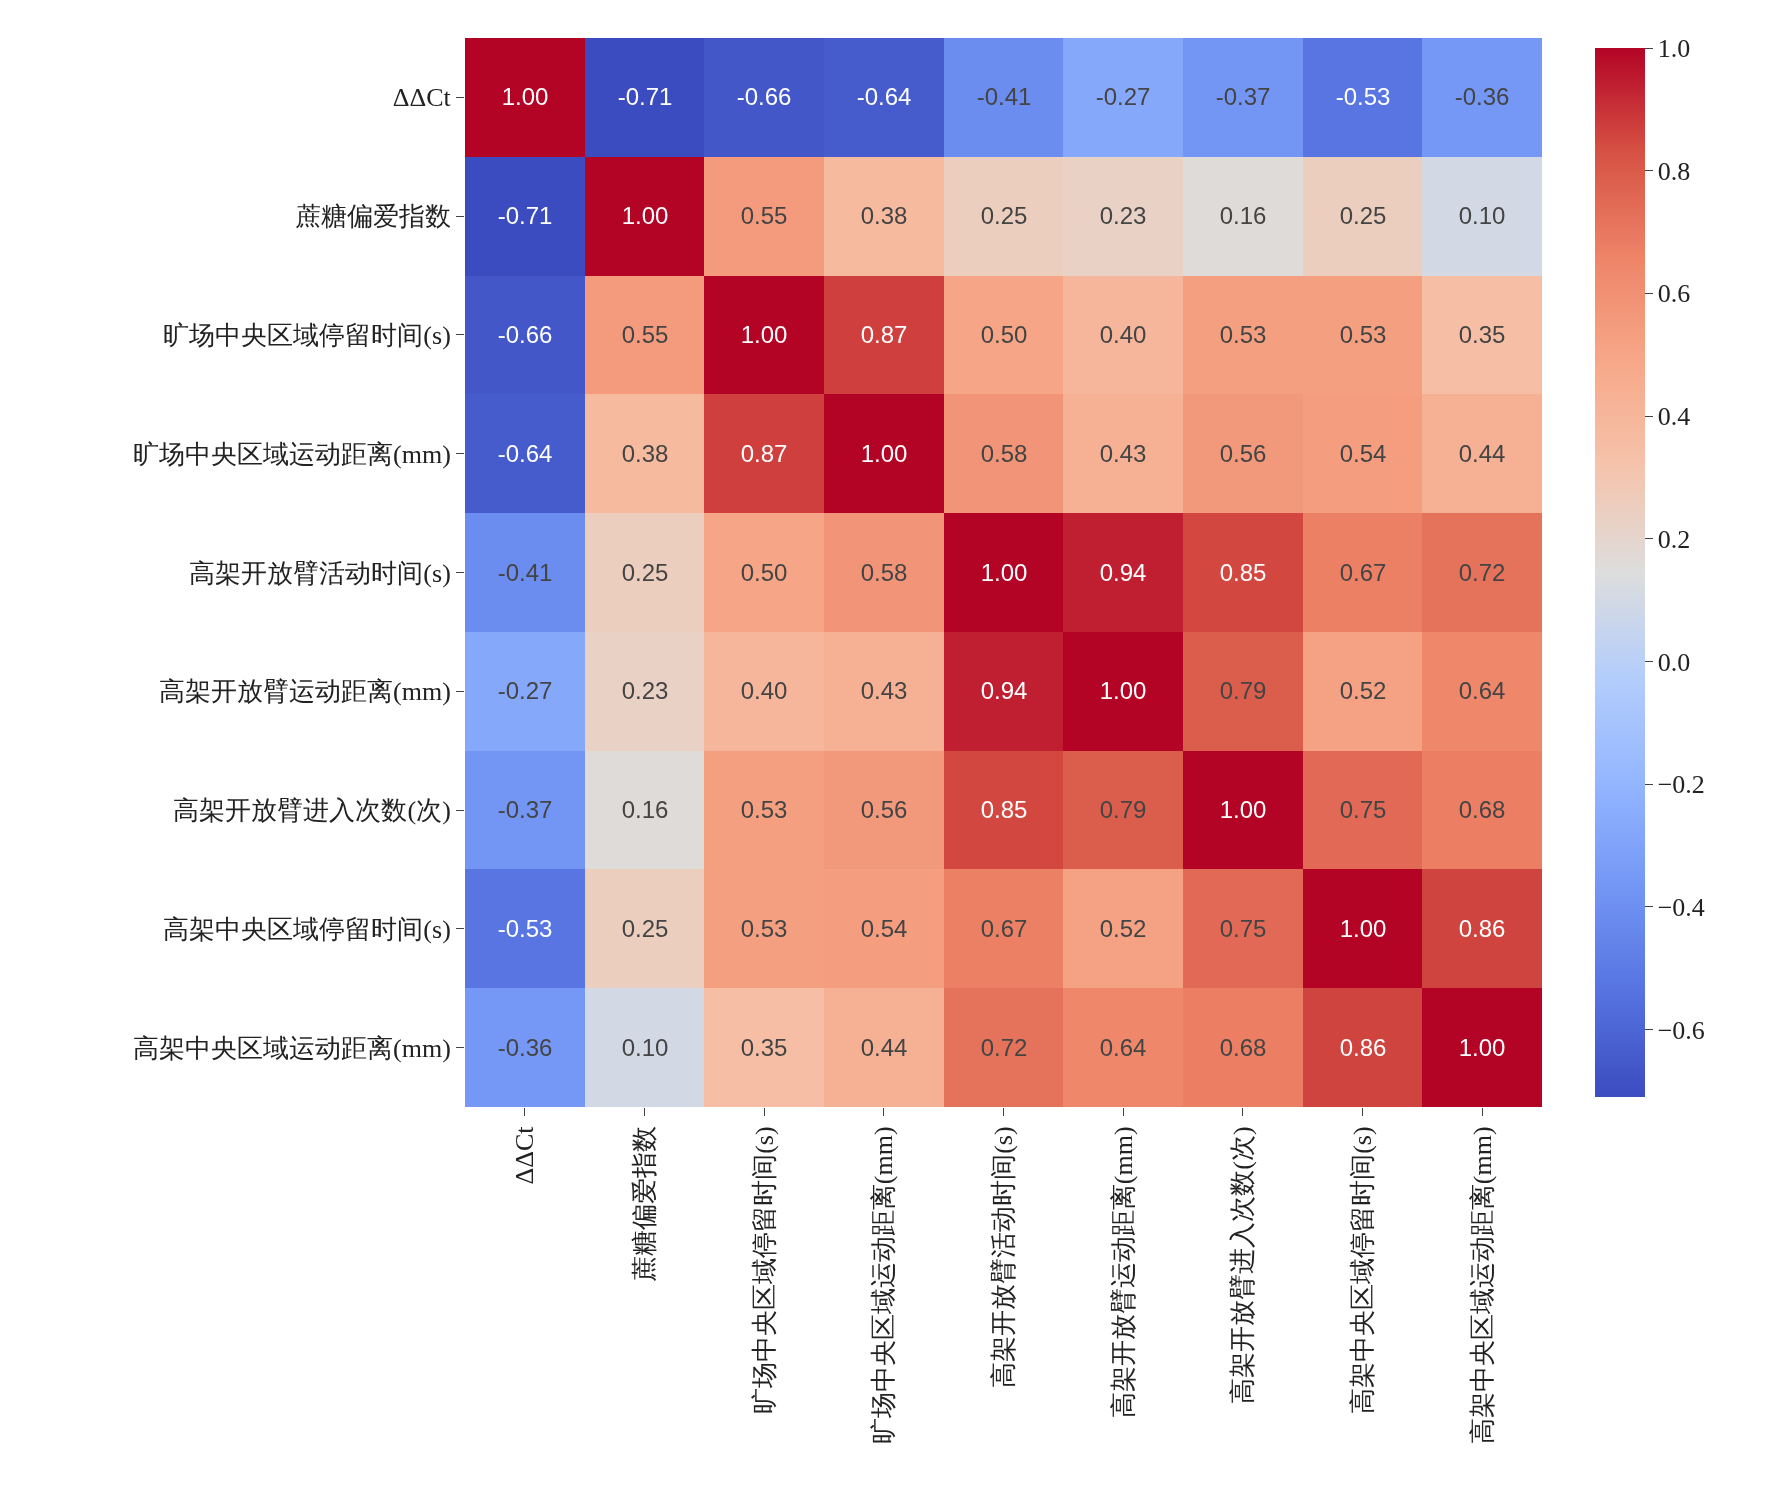  I want to click on y-tick-label: 高架中央区域停留时间(s), so click(307, 929).